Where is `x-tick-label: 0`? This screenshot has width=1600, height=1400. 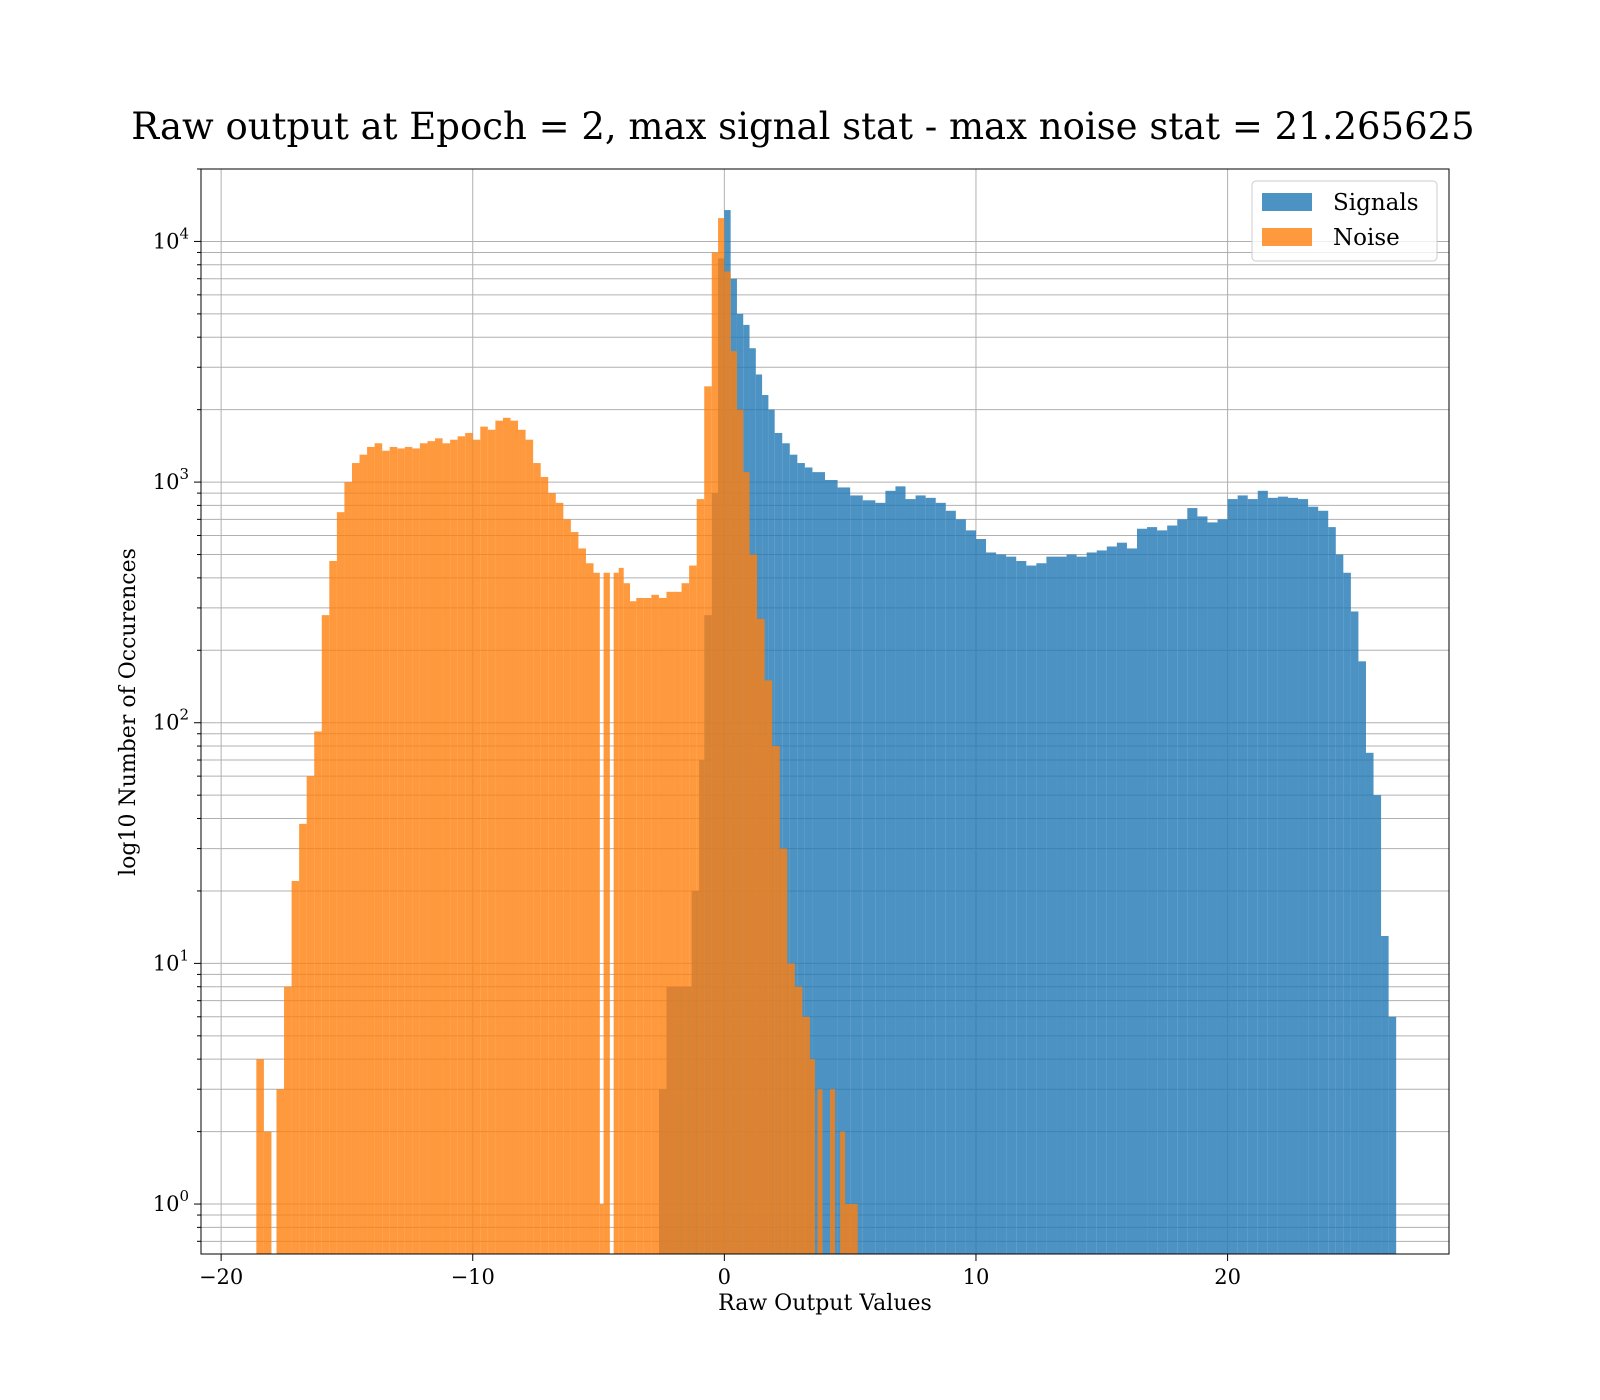 x-tick-label: 0 is located at coordinates (724, 1277).